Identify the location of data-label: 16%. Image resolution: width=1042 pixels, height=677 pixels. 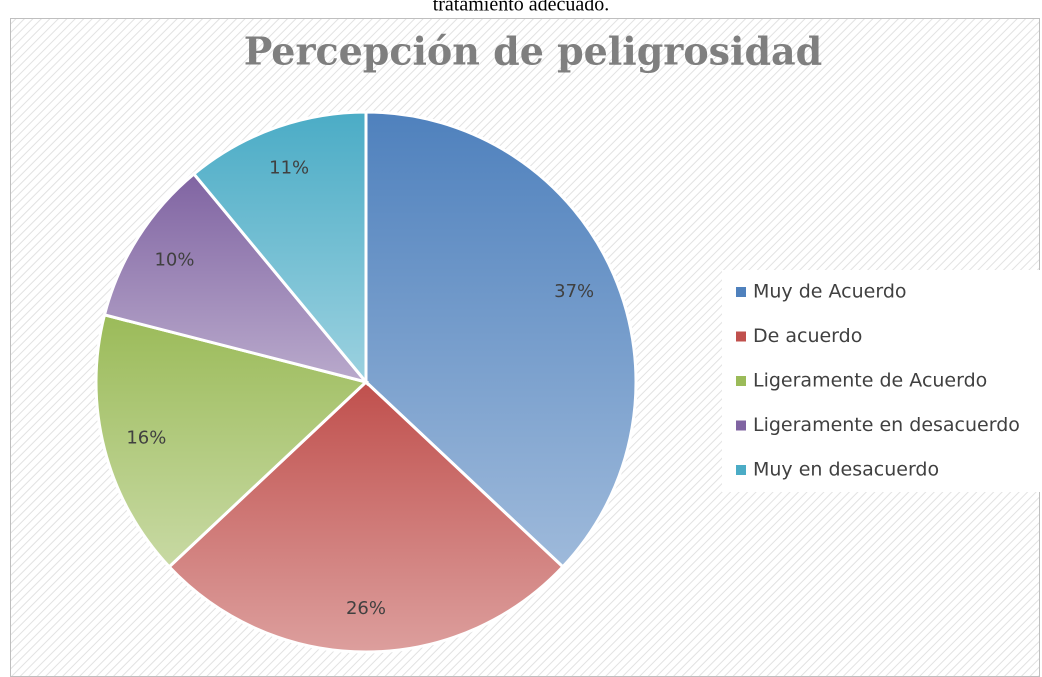
(146, 437).